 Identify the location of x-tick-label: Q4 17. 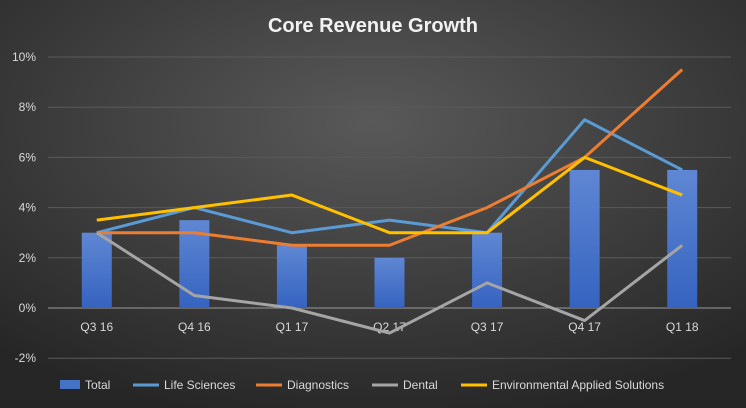
(584, 327).